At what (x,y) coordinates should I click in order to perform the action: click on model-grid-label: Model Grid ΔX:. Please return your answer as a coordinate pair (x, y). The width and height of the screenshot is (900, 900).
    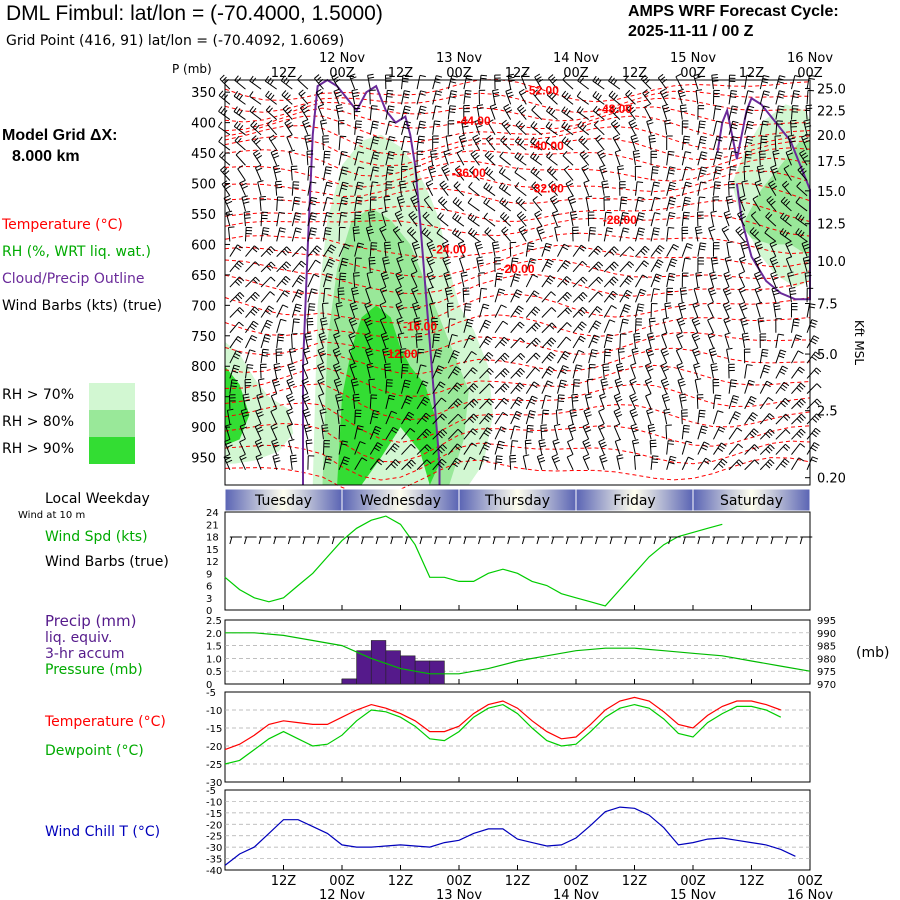
    Looking at the image, I should click on (60, 135).